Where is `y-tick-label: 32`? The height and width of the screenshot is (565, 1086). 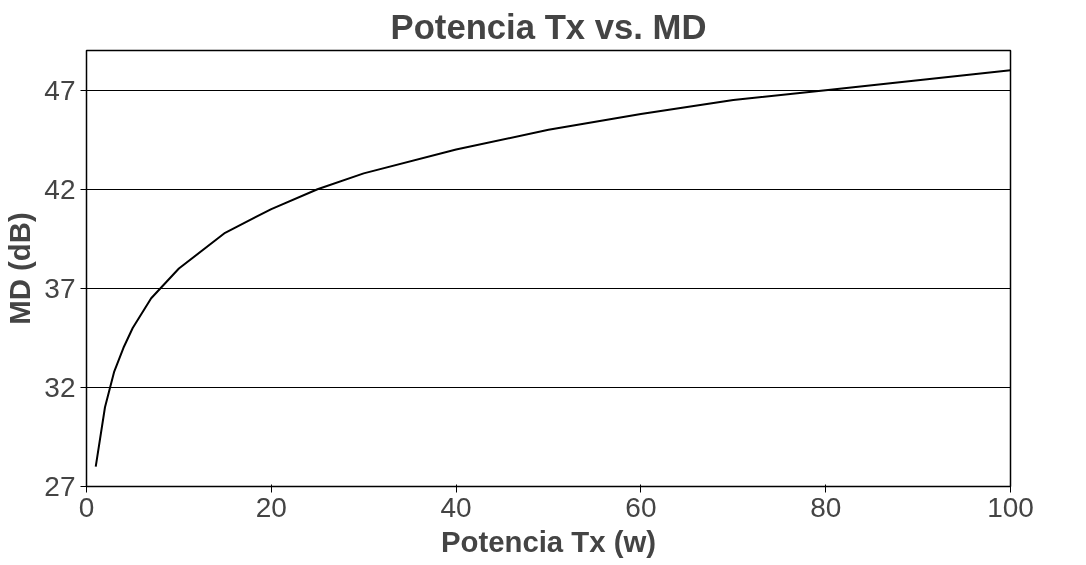
y-tick-label: 32 is located at coordinates (60, 387).